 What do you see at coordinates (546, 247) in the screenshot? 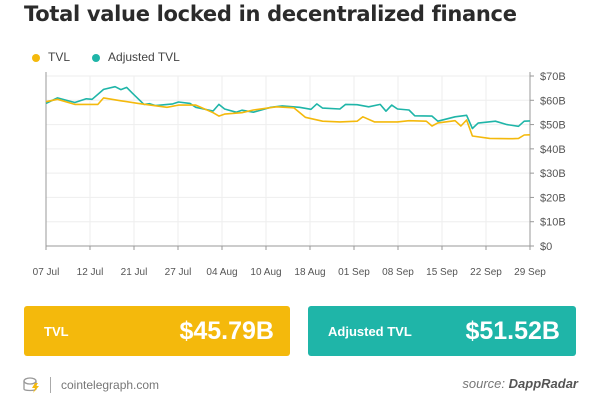
I see `y-tick-label: $0` at bounding box center [546, 247].